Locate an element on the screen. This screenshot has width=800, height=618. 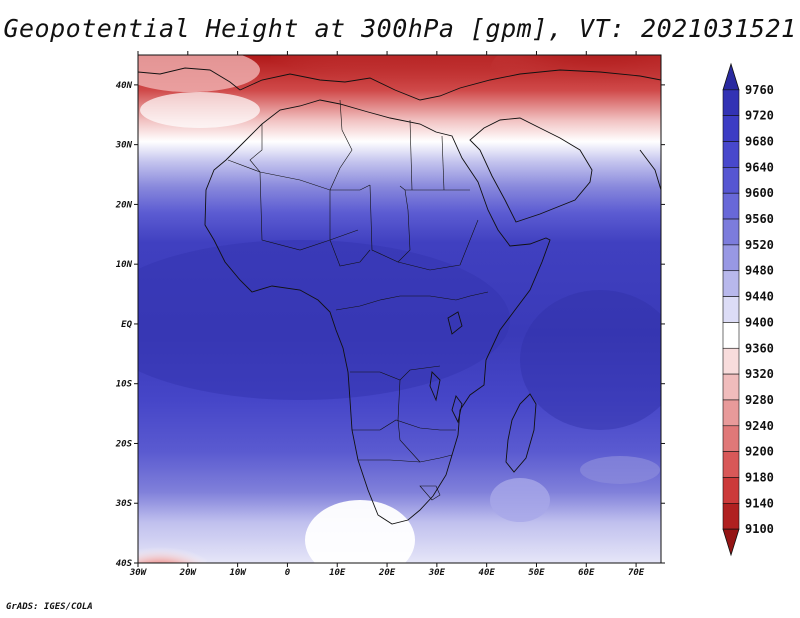
colorbar-label: 9200 is located at coordinates (759, 452).